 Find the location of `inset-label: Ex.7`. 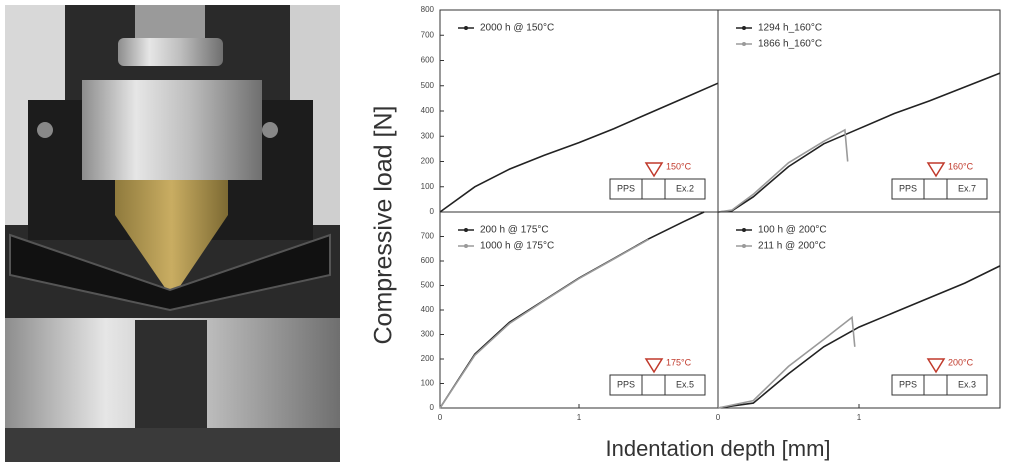

inset-label: Ex.7 is located at coordinates (967, 188).